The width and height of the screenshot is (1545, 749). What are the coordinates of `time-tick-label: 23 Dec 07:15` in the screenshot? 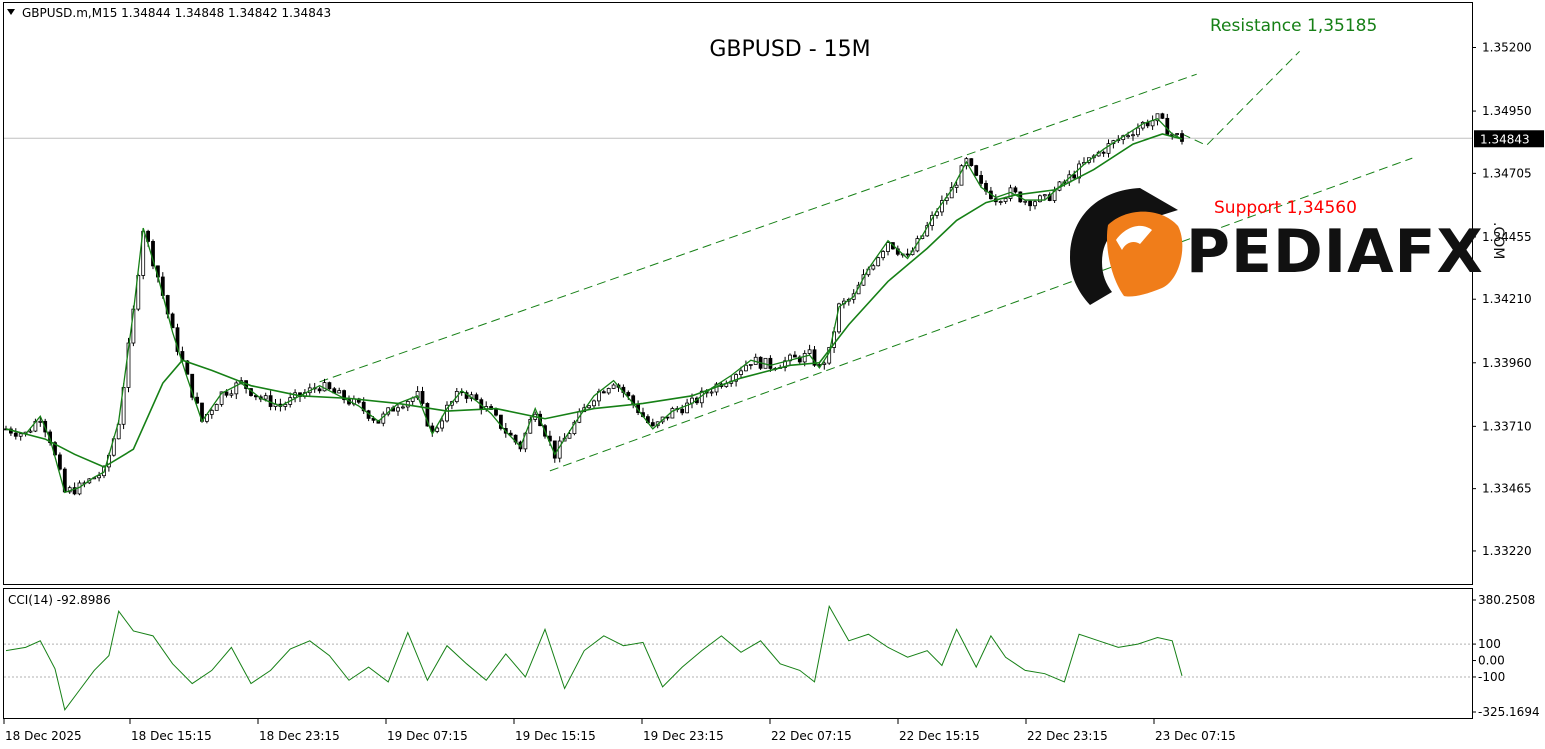 It's located at (1195, 736).